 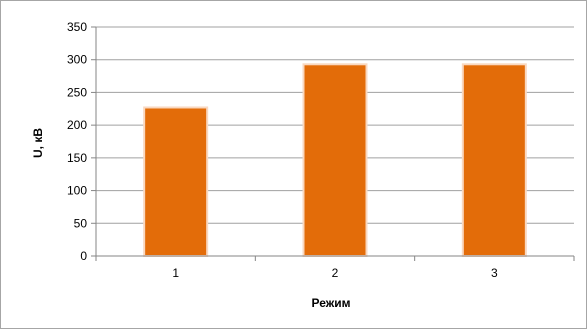 I want to click on y-tick-labels: 0 50 100 150 200 250 300 350, so click(x=77, y=141).